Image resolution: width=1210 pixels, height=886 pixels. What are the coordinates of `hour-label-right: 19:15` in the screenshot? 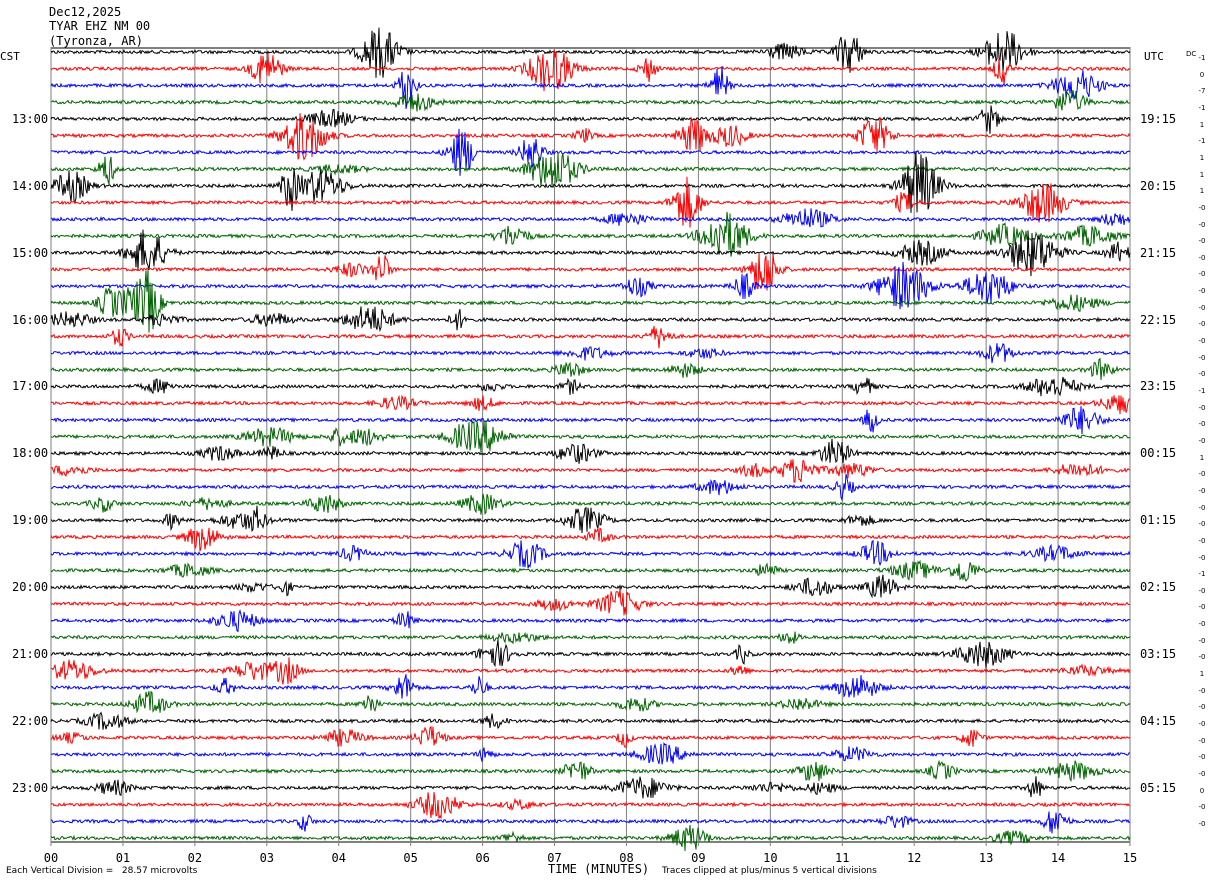 It's located at (1158, 118).